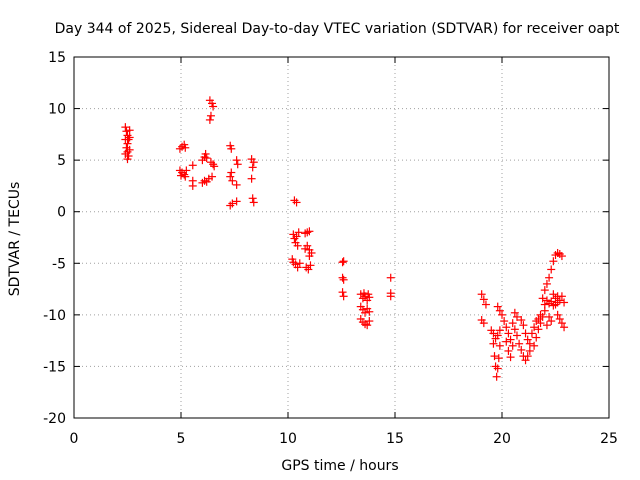 This screenshot has height=480, width=640. What do you see at coordinates (54, 316) in the screenshot?
I see `y-tick-label: -10` at bounding box center [54, 316].